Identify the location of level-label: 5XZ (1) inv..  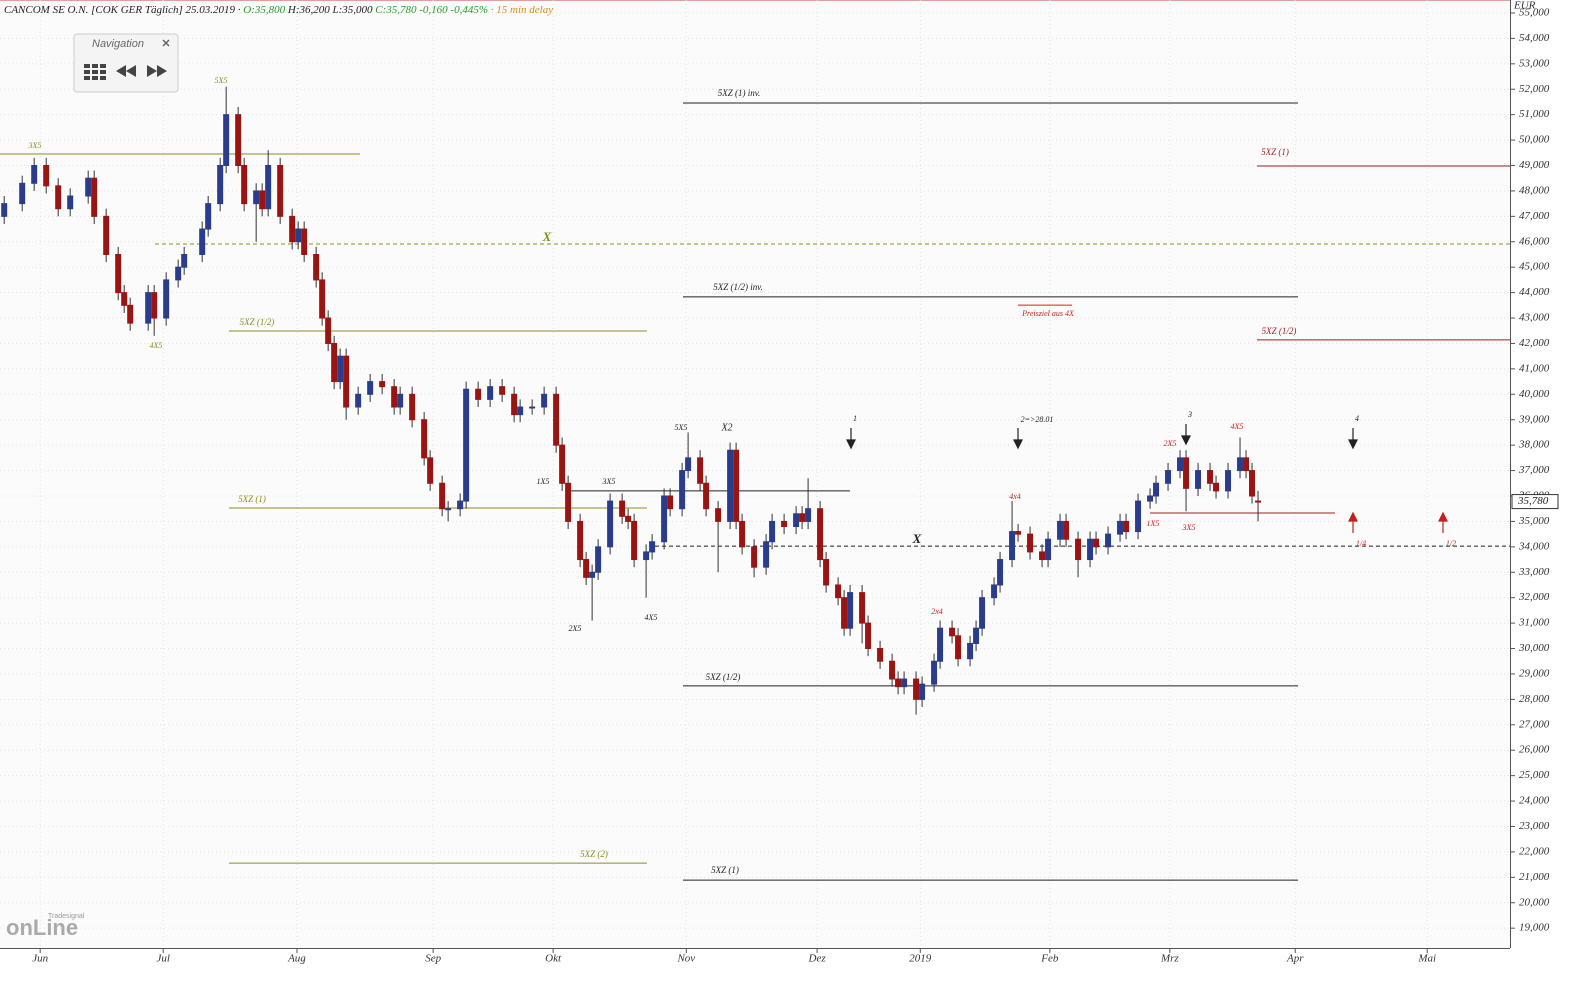
(739, 93).